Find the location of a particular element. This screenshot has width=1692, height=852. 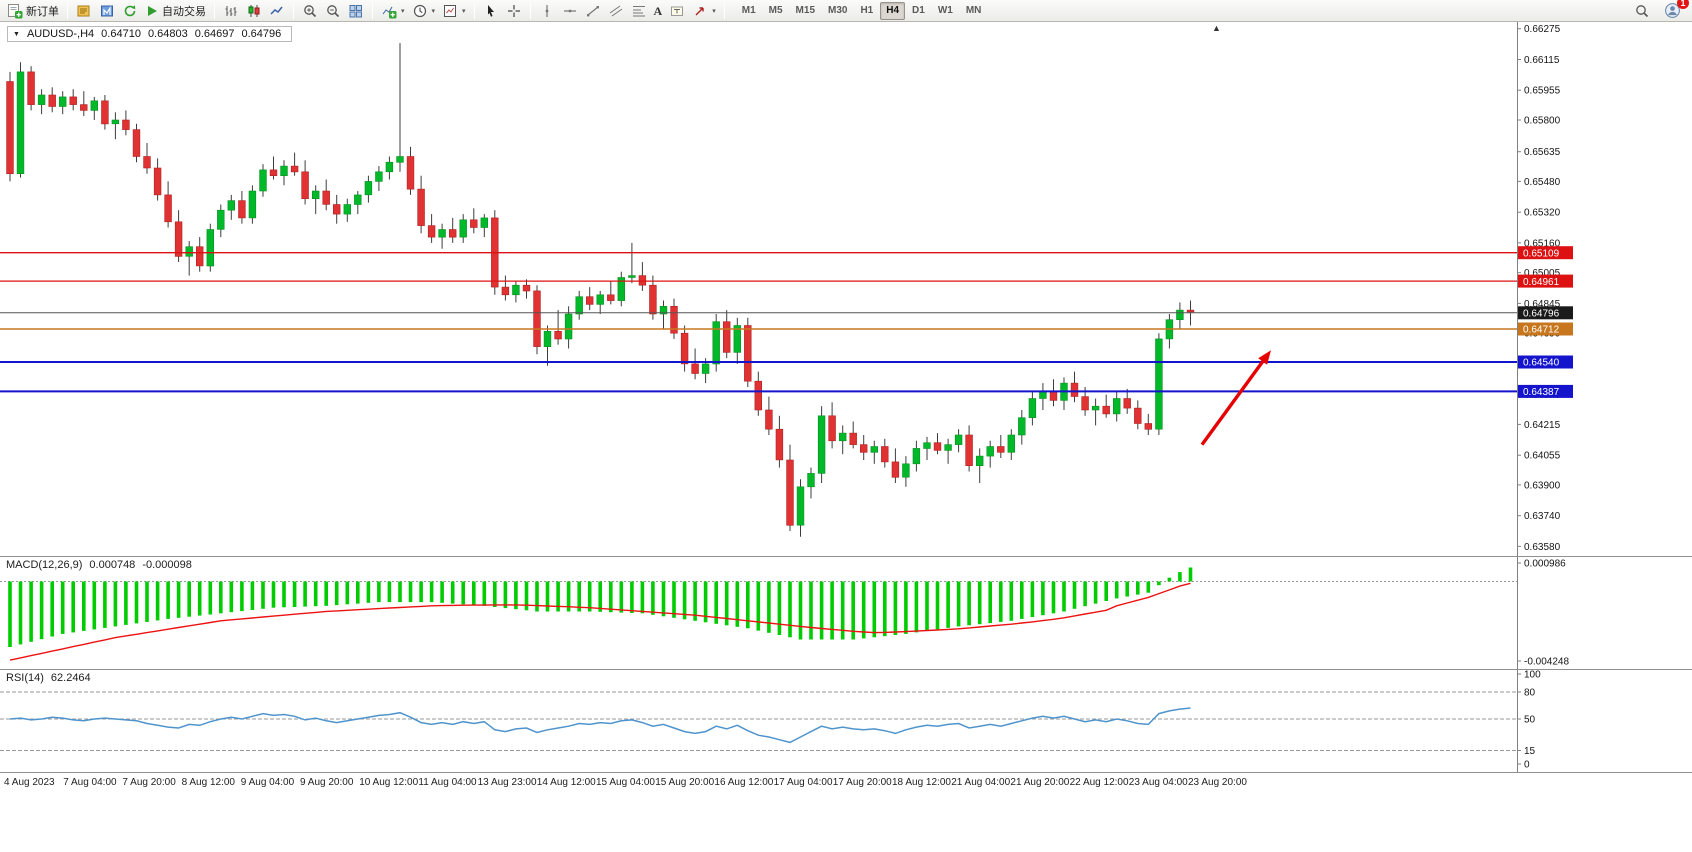

rsi-panel: 100 80 50 15 0 RSI(14) 62.2464 is located at coordinates (846, 720).